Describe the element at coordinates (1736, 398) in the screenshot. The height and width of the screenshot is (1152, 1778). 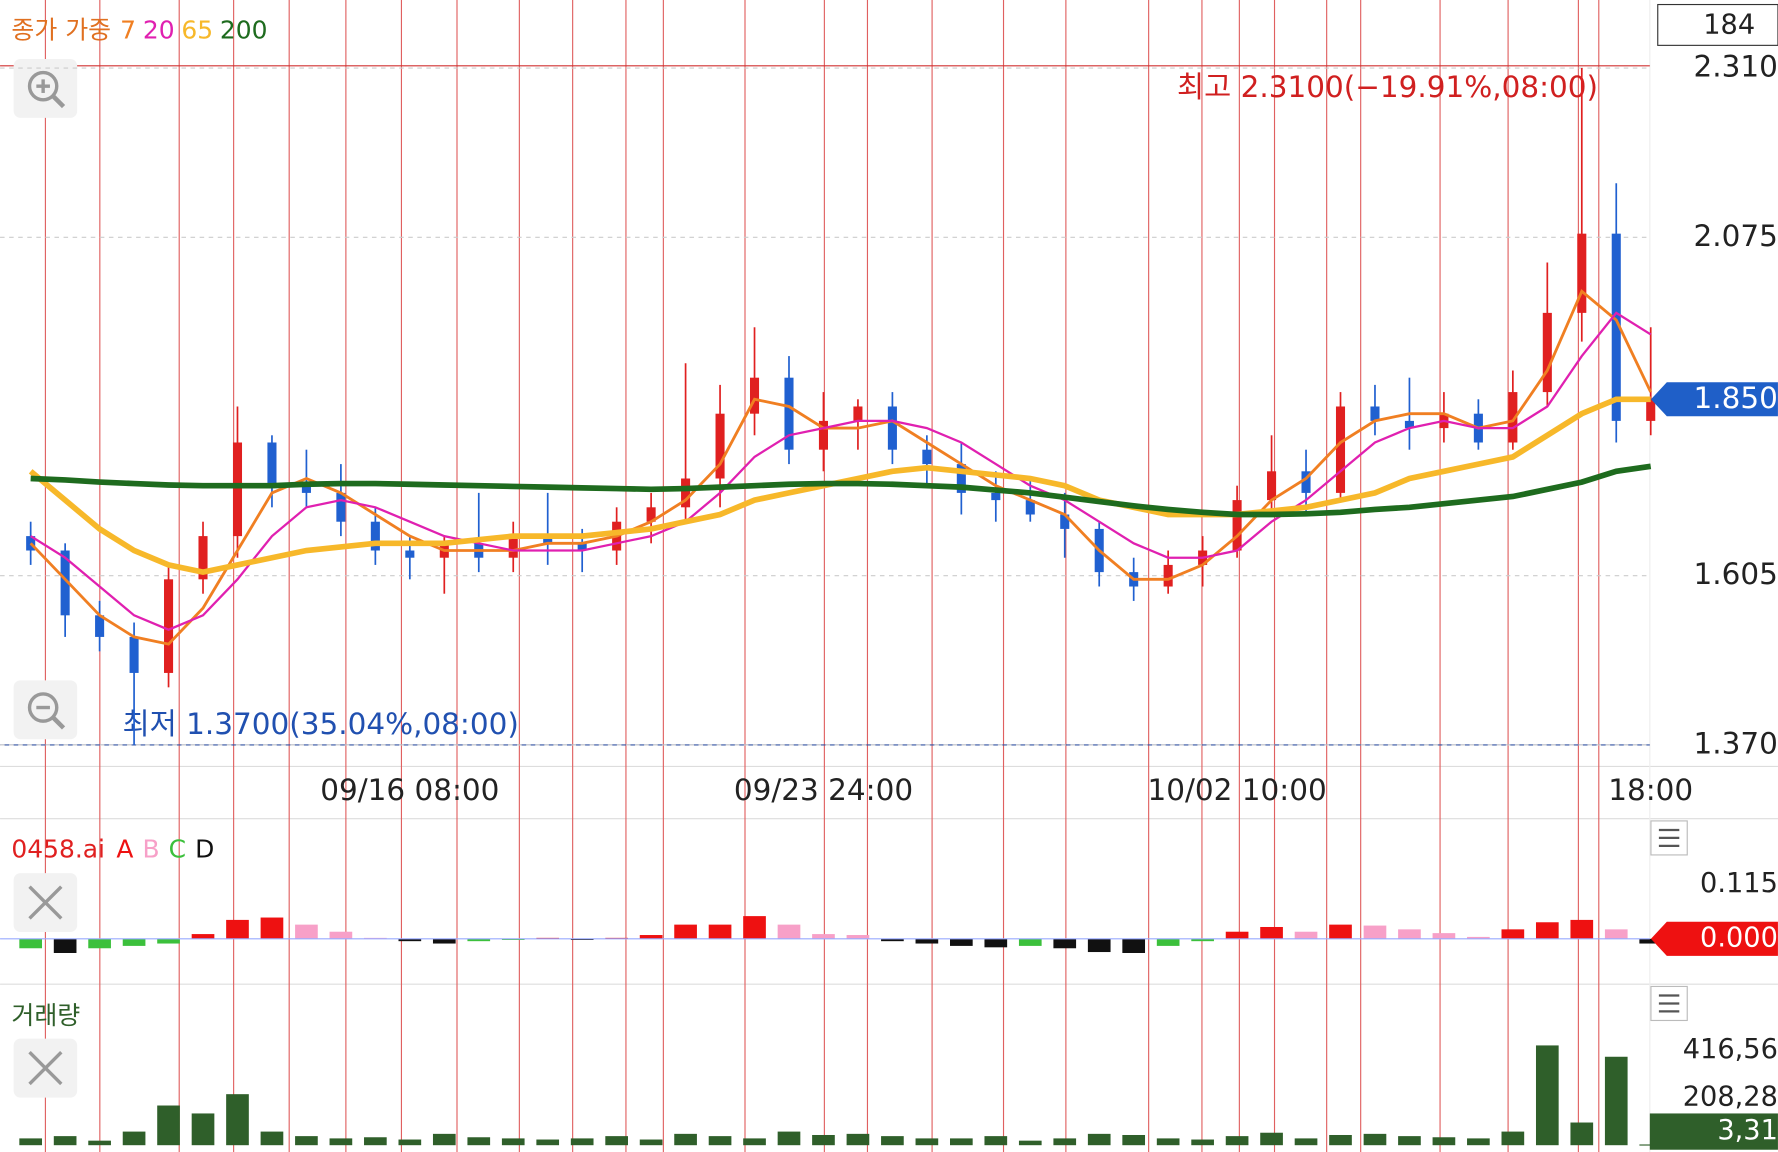
I see `price-tag-label: 1.850` at that location.